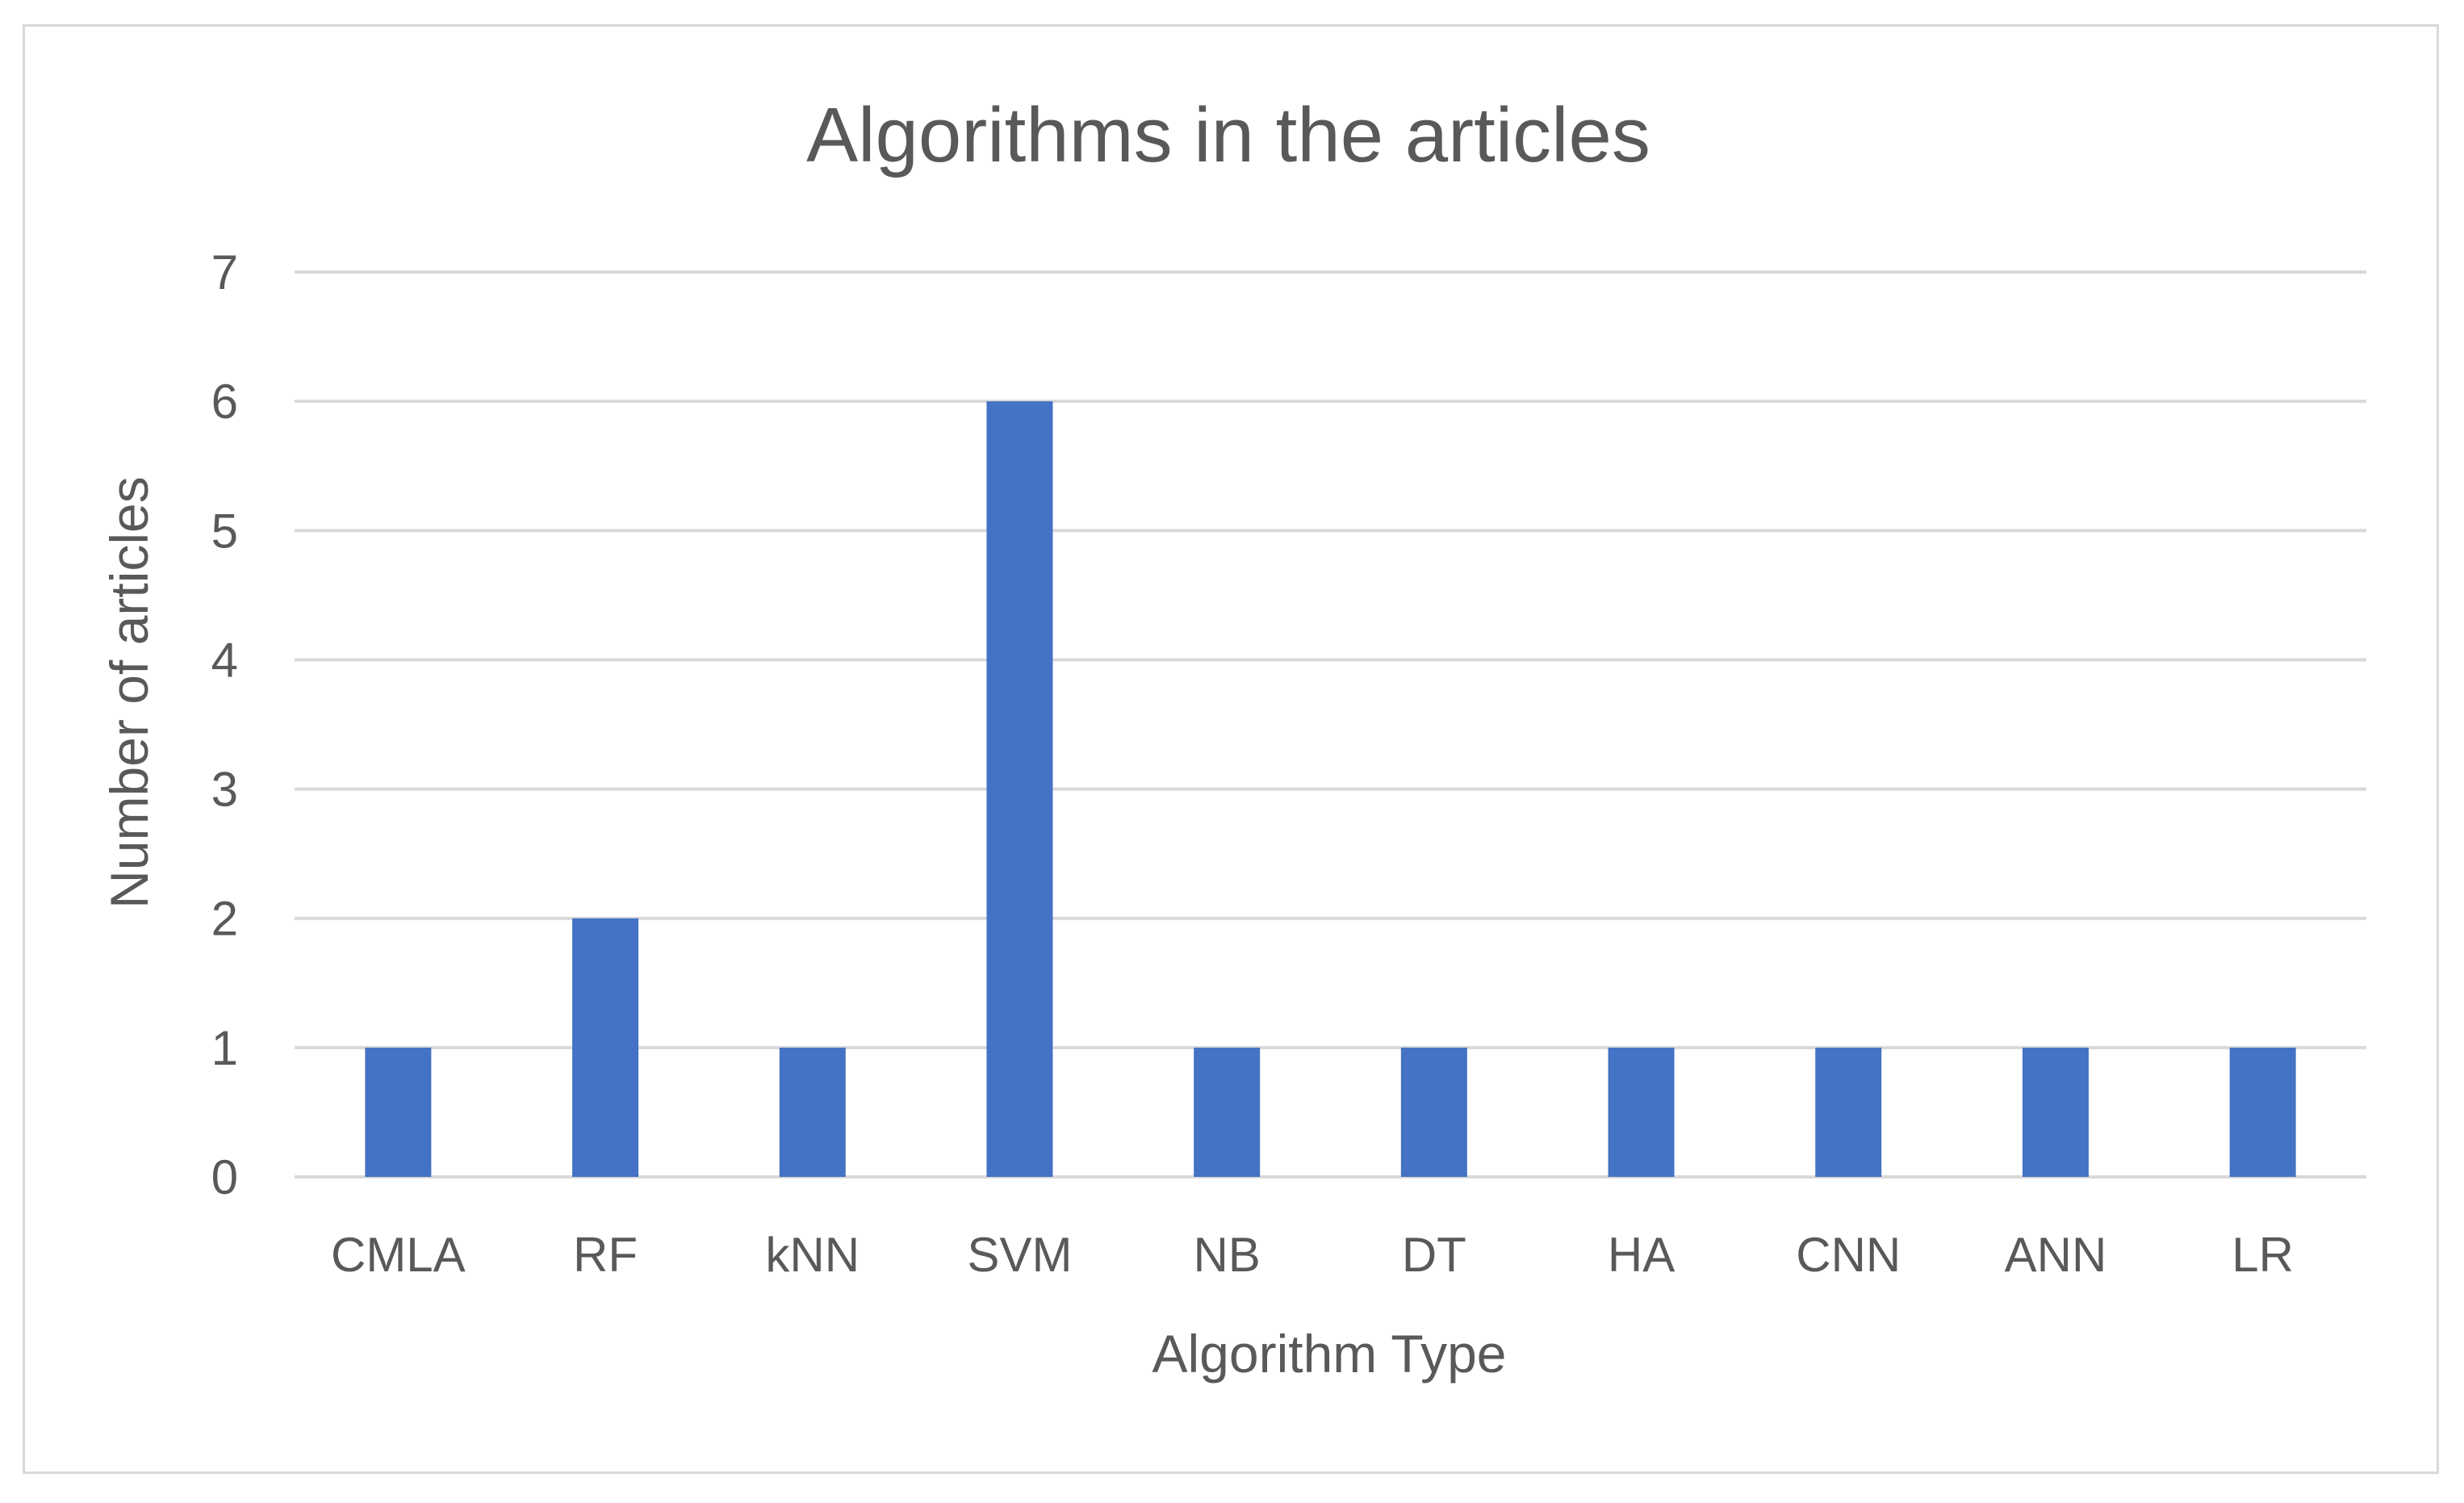 This screenshot has width=2464, height=1503. I want to click on y-tick-label: 2, so click(224, 919).